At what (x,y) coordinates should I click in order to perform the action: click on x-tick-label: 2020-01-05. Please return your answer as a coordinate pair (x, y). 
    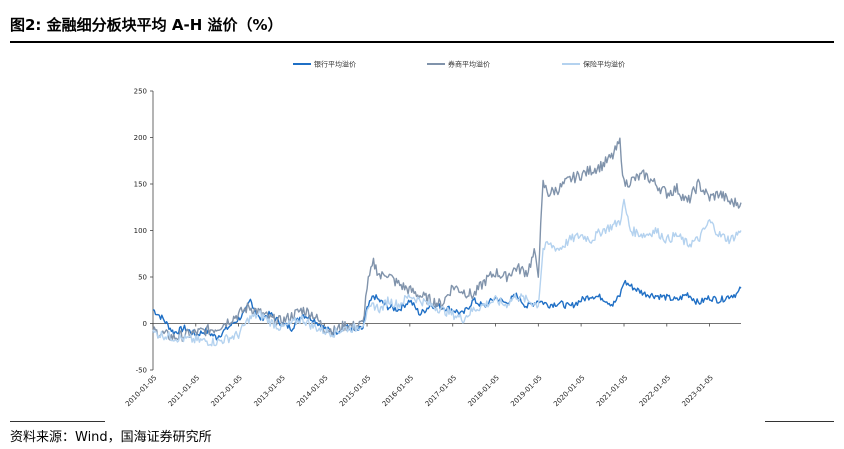
    Looking at the image, I should click on (569, 391).